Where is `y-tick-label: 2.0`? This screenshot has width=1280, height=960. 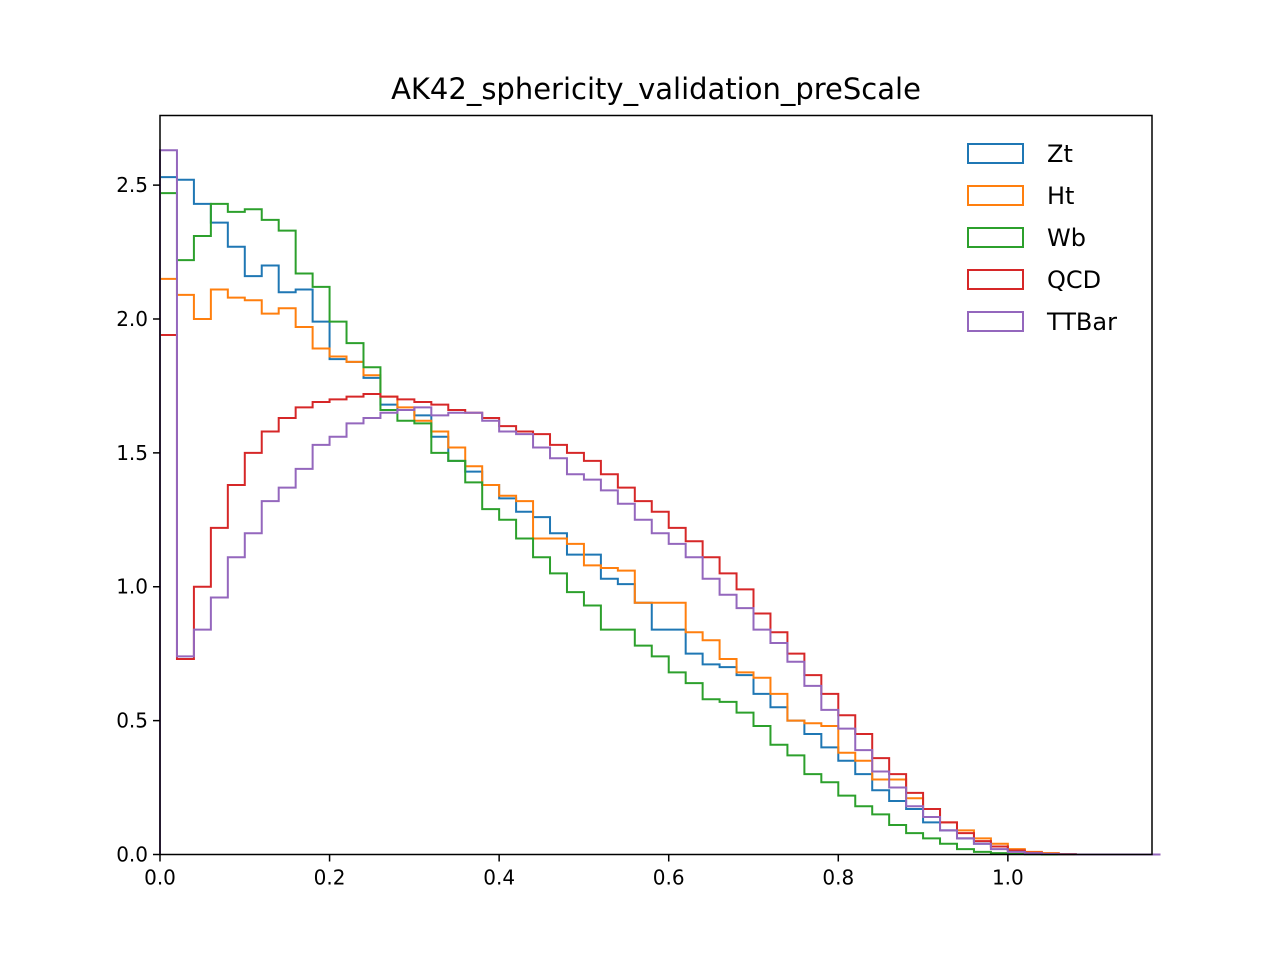 y-tick-label: 2.0 is located at coordinates (132, 319).